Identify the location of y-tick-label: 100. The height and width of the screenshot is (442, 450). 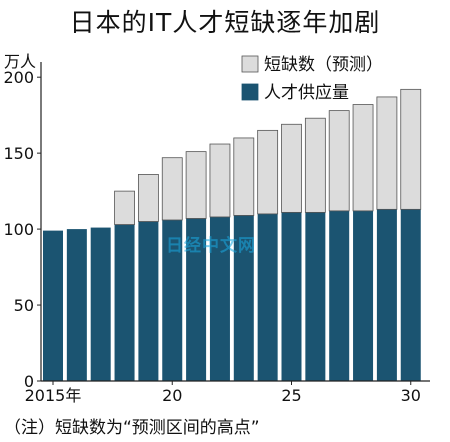
(18, 229).